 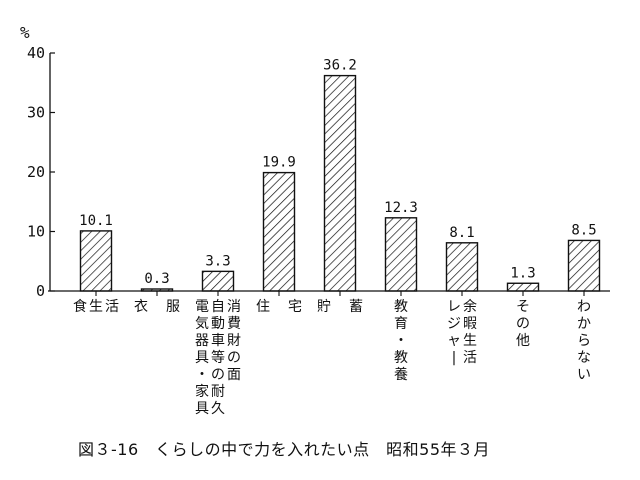 I want to click on category-label-char: そ, so click(x=523, y=307).